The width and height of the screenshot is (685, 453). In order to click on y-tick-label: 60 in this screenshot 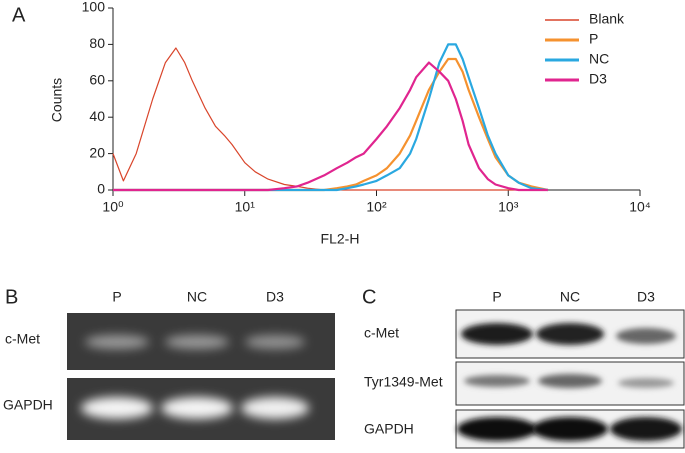, I will do `click(97, 80)`.